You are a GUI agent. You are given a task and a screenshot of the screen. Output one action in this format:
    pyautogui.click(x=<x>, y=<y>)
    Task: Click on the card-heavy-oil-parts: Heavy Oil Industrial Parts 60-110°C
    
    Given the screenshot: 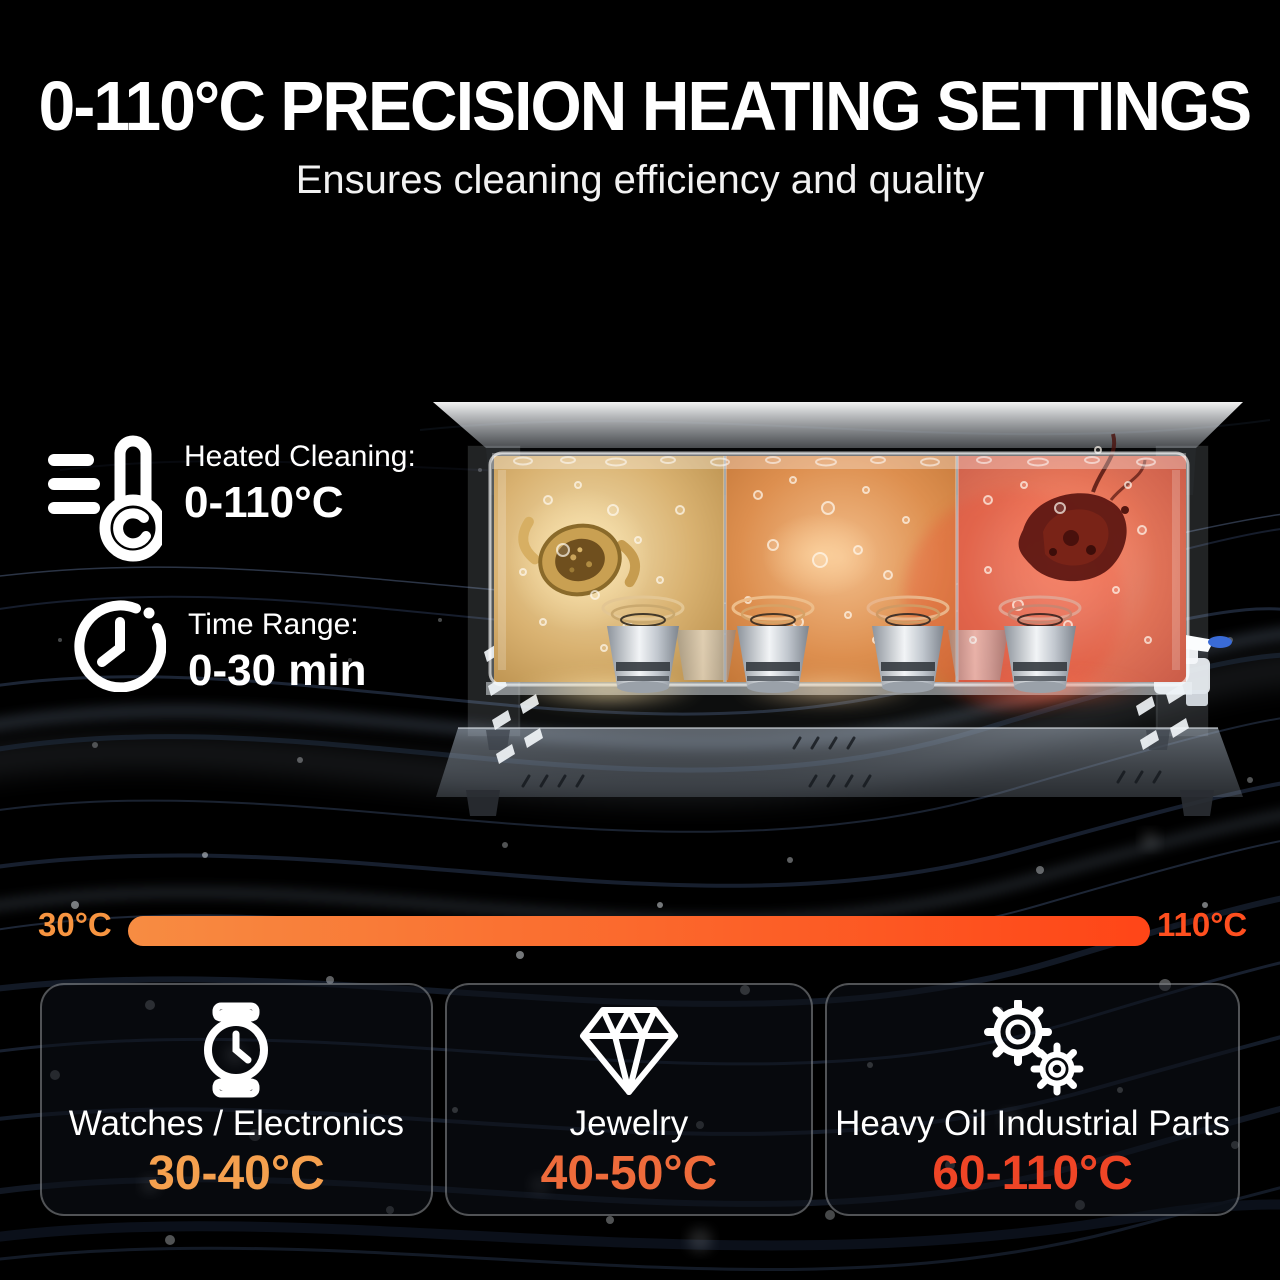 What is the action you would take?
    pyautogui.click(x=1032, y=1099)
    